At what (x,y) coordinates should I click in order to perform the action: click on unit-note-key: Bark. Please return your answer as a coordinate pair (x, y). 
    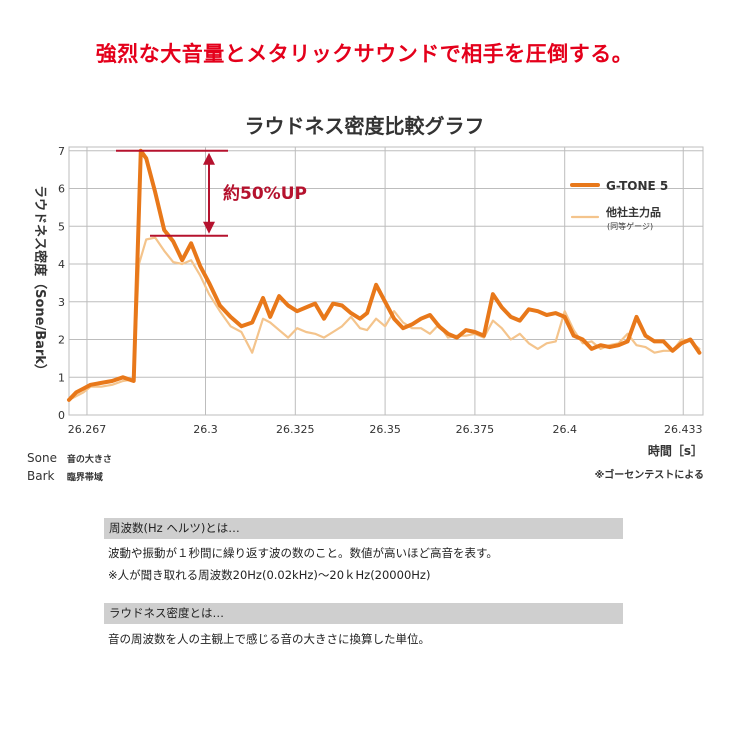
    Looking at the image, I should click on (41, 476).